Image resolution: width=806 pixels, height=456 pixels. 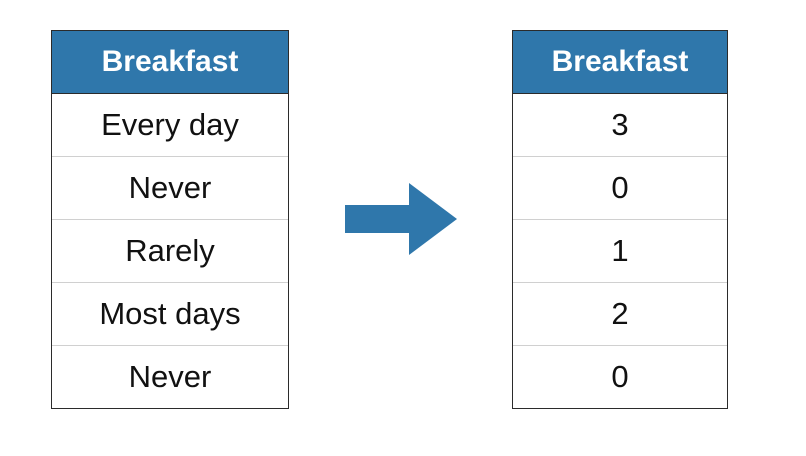 I want to click on source-table-cell: Most days, so click(x=170, y=314).